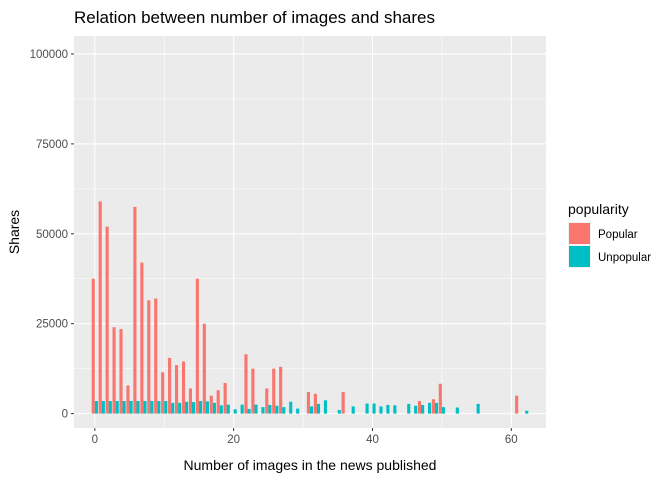 This screenshot has height=480, width=672. Describe the element at coordinates (52, 145) in the screenshot. I see `y-tick-label: 75000` at that location.